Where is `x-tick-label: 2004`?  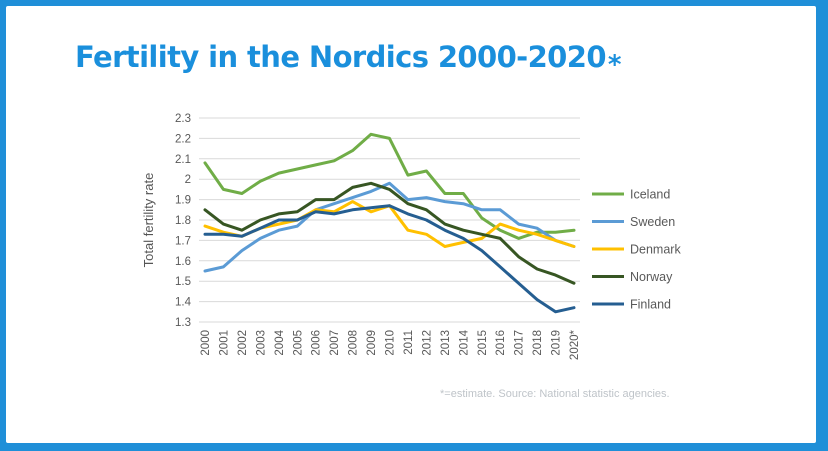
x-tick-label: 2004 is located at coordinates (280, 342).